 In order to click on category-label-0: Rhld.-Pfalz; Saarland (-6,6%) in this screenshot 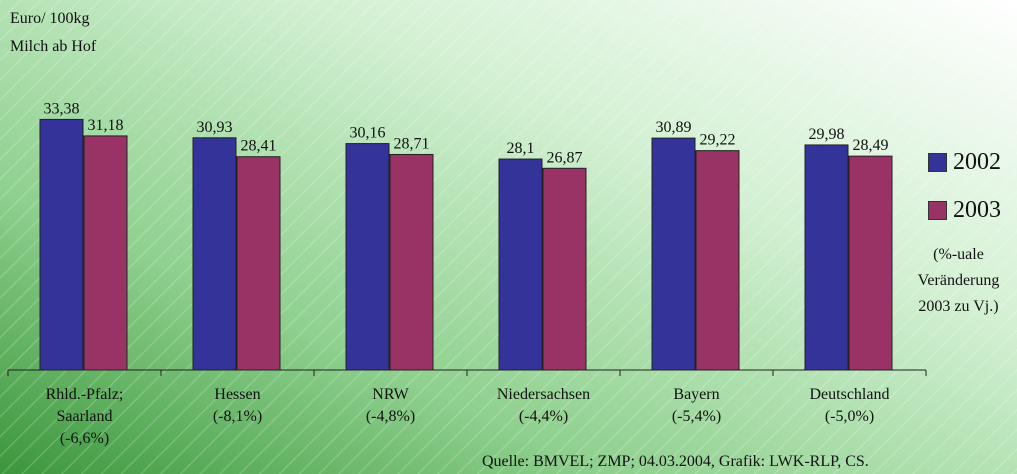, I will do `click(85, 417)`.